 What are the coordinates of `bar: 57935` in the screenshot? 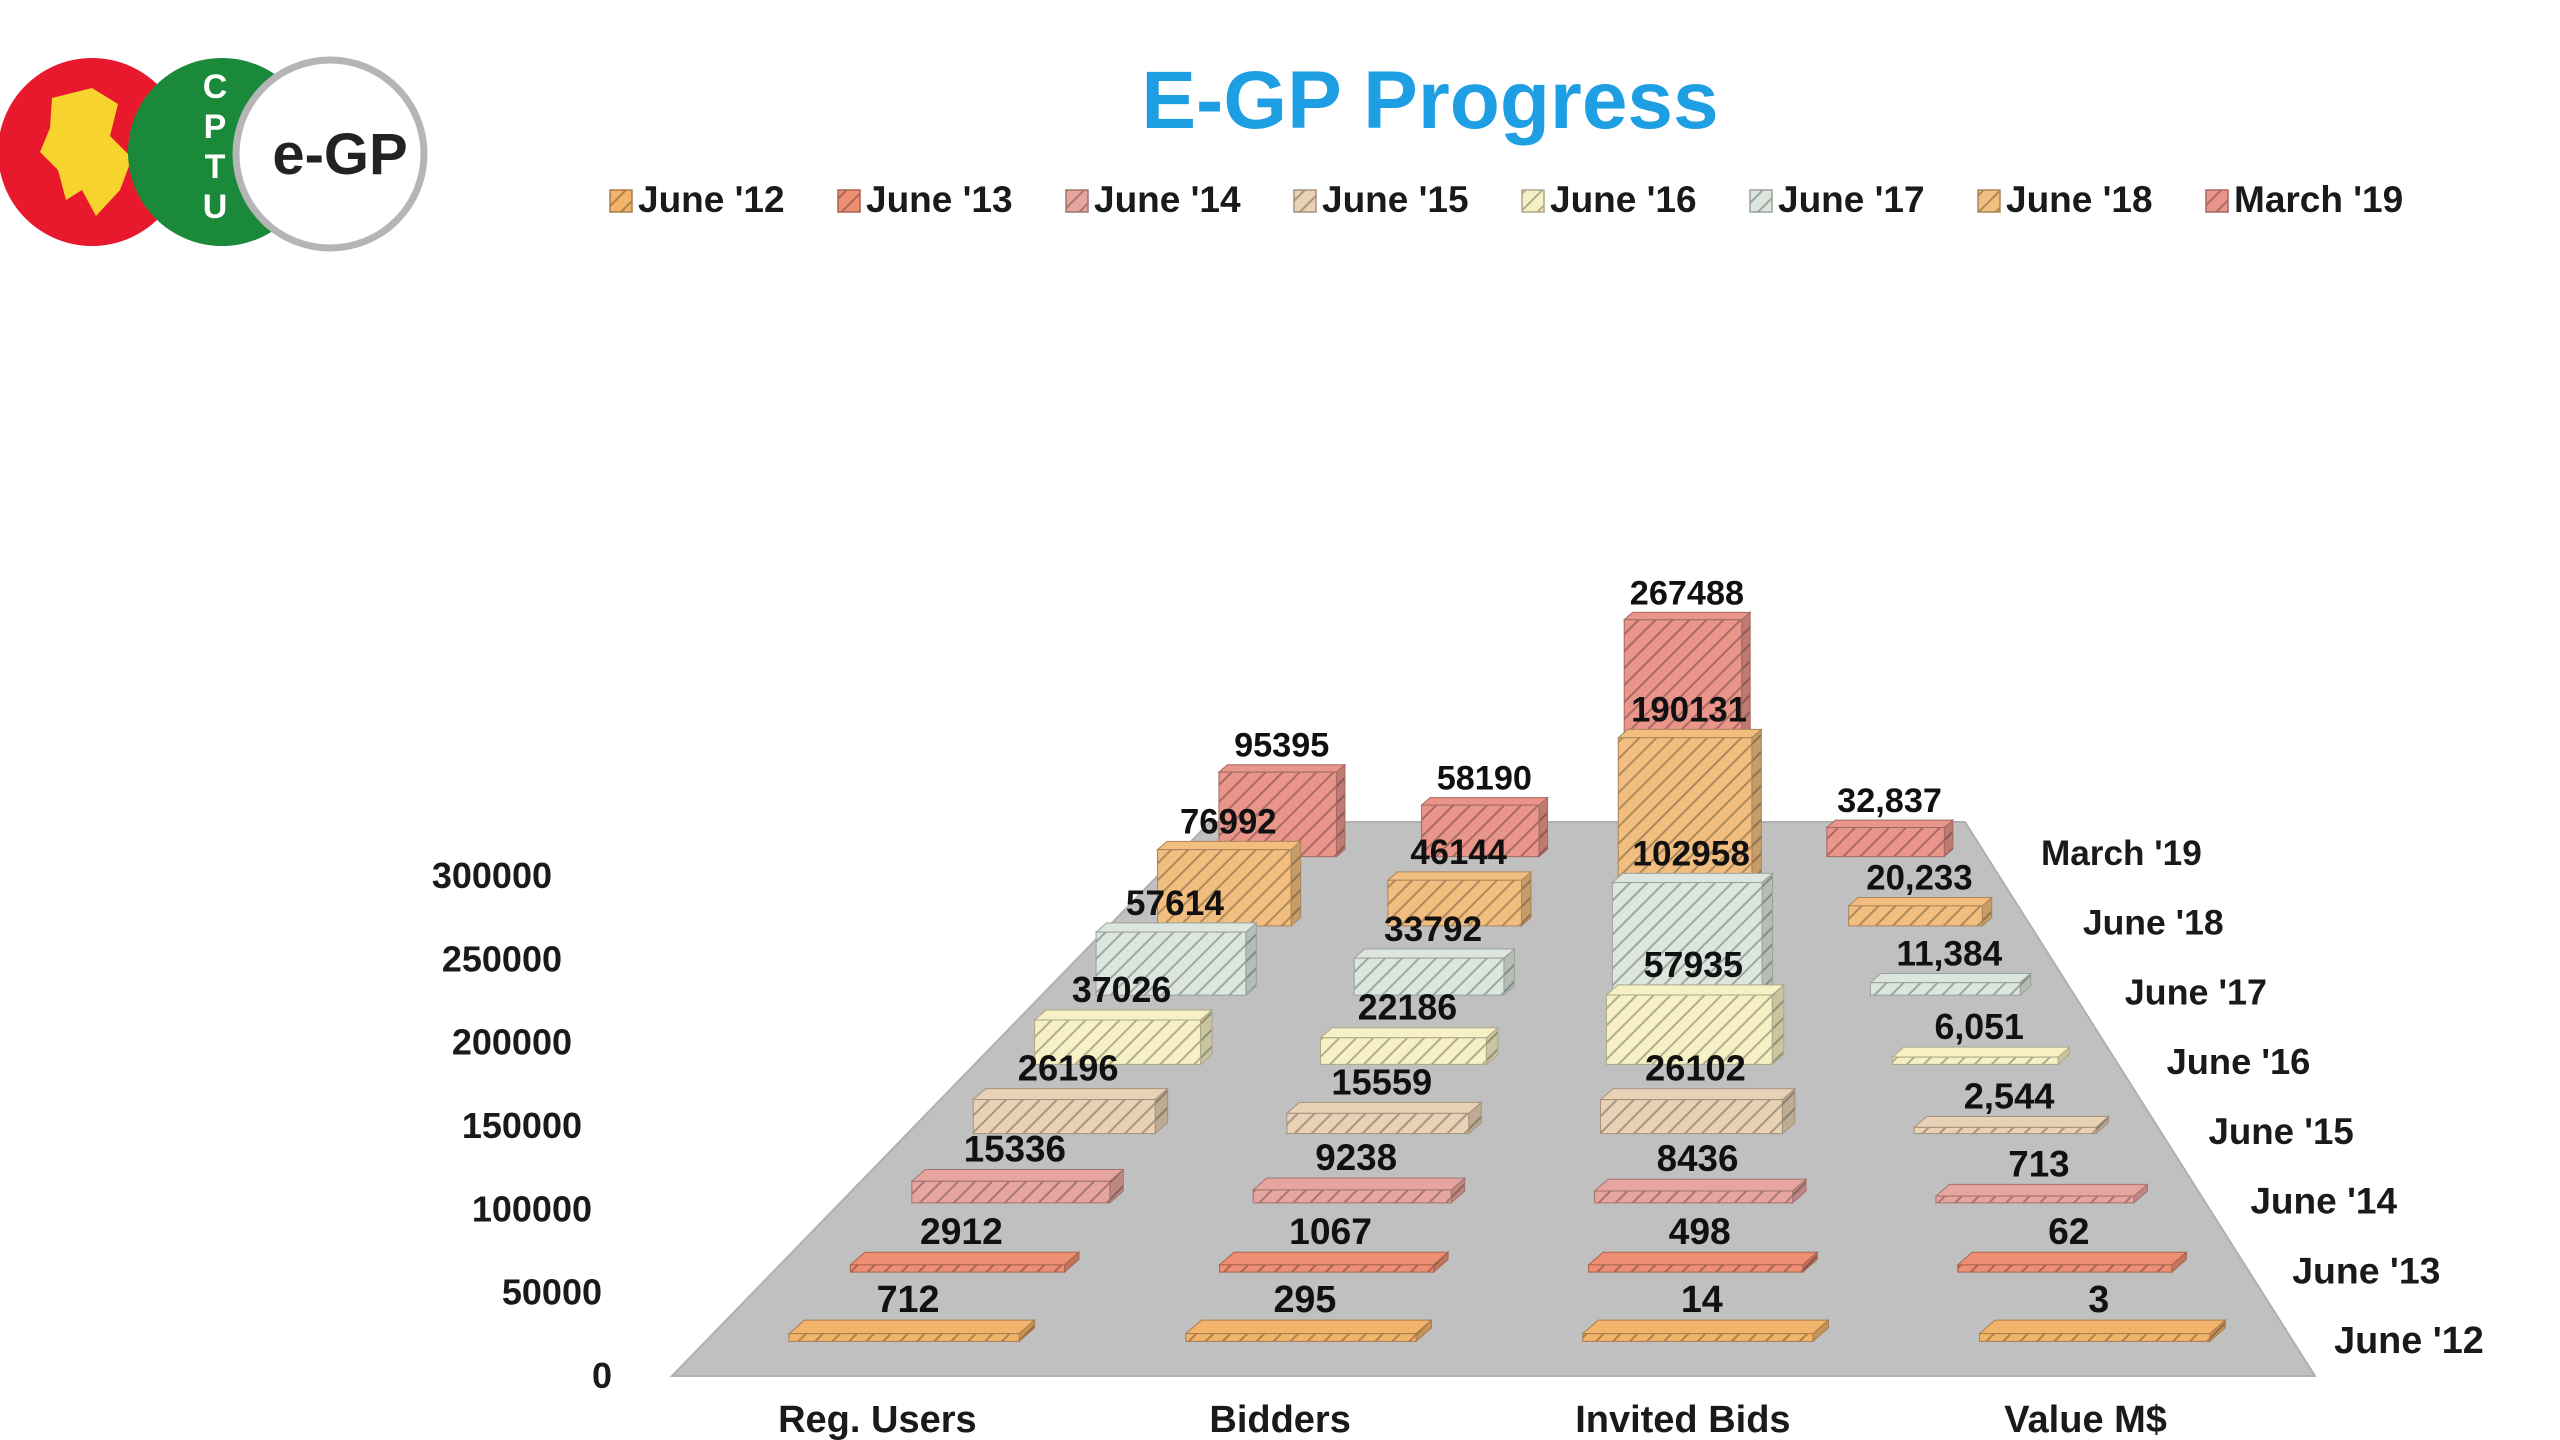 It's located at (1695, 1005).